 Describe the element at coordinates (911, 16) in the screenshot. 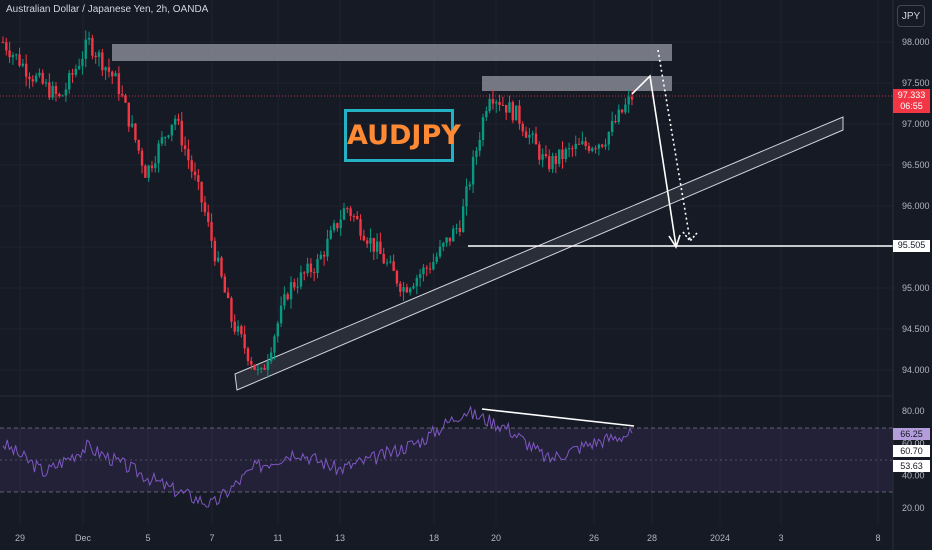

I see `currency-button: JPY` at that location.